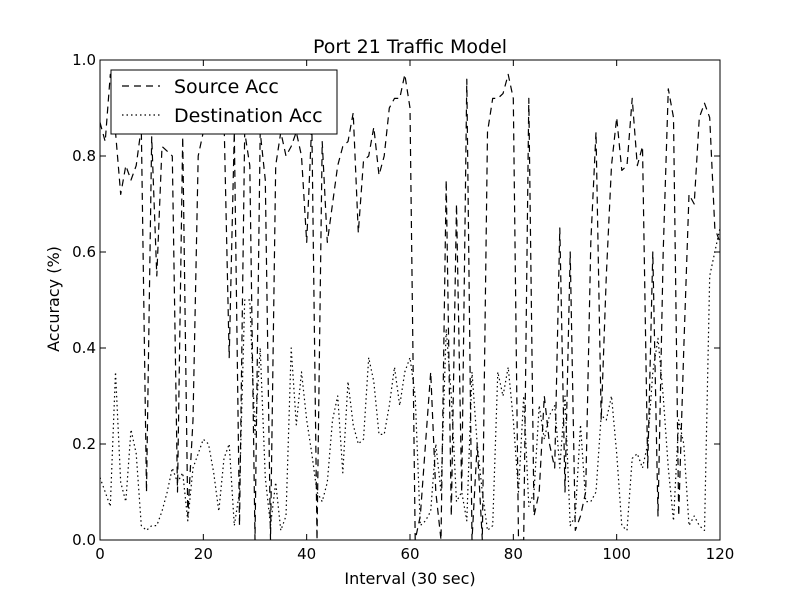  I want to click on x-tick-label: 80, so click(513, 554).